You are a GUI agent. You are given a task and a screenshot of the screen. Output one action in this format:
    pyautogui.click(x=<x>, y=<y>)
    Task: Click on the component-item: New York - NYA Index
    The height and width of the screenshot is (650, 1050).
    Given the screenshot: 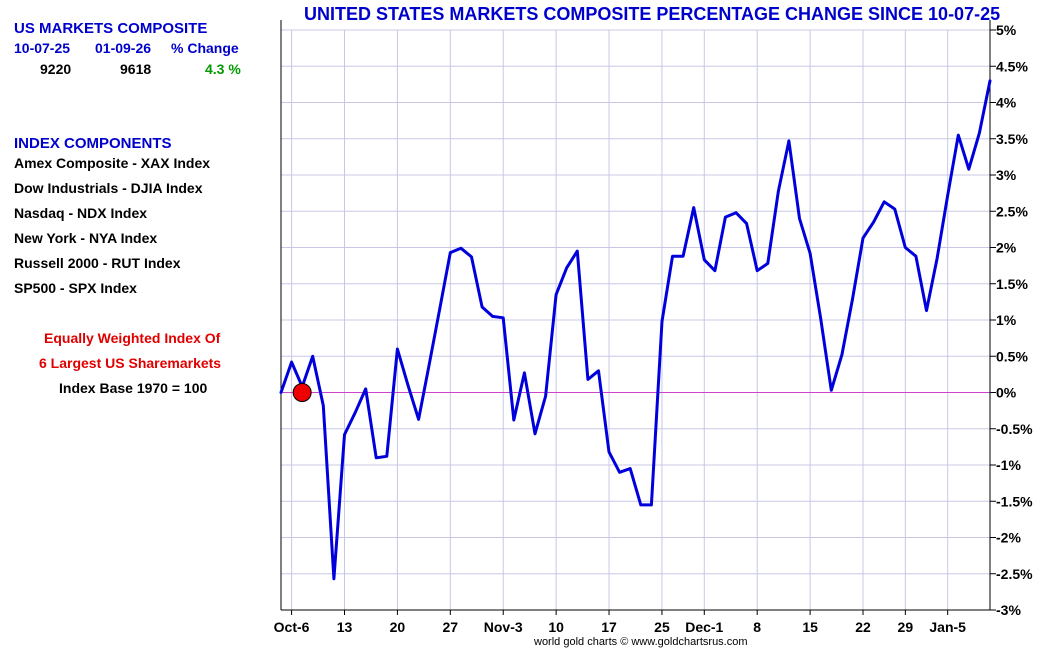 What is the action you would take?
    pyautogui.click(x=86, y=238)
    